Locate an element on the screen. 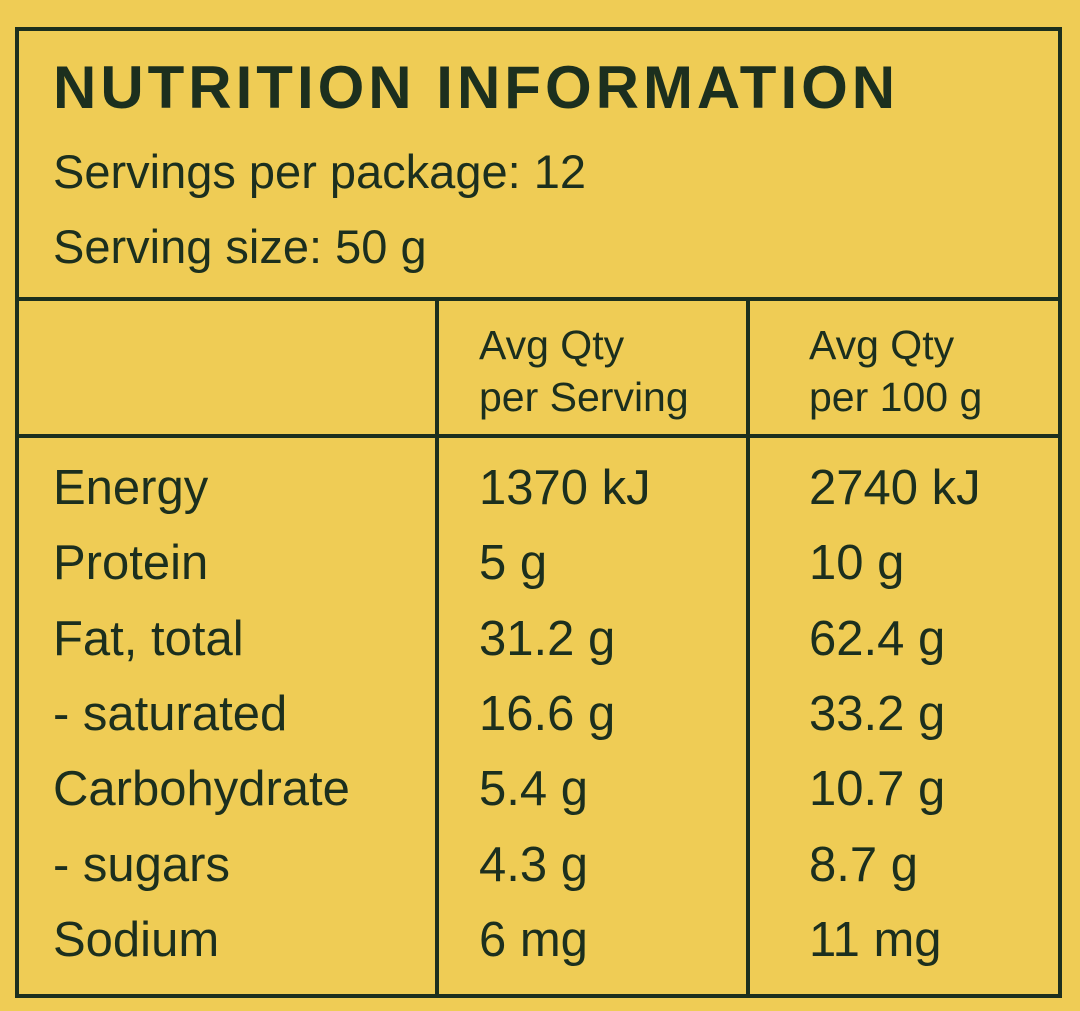  column-header: per 100 g is located at coordinates (896, 397).